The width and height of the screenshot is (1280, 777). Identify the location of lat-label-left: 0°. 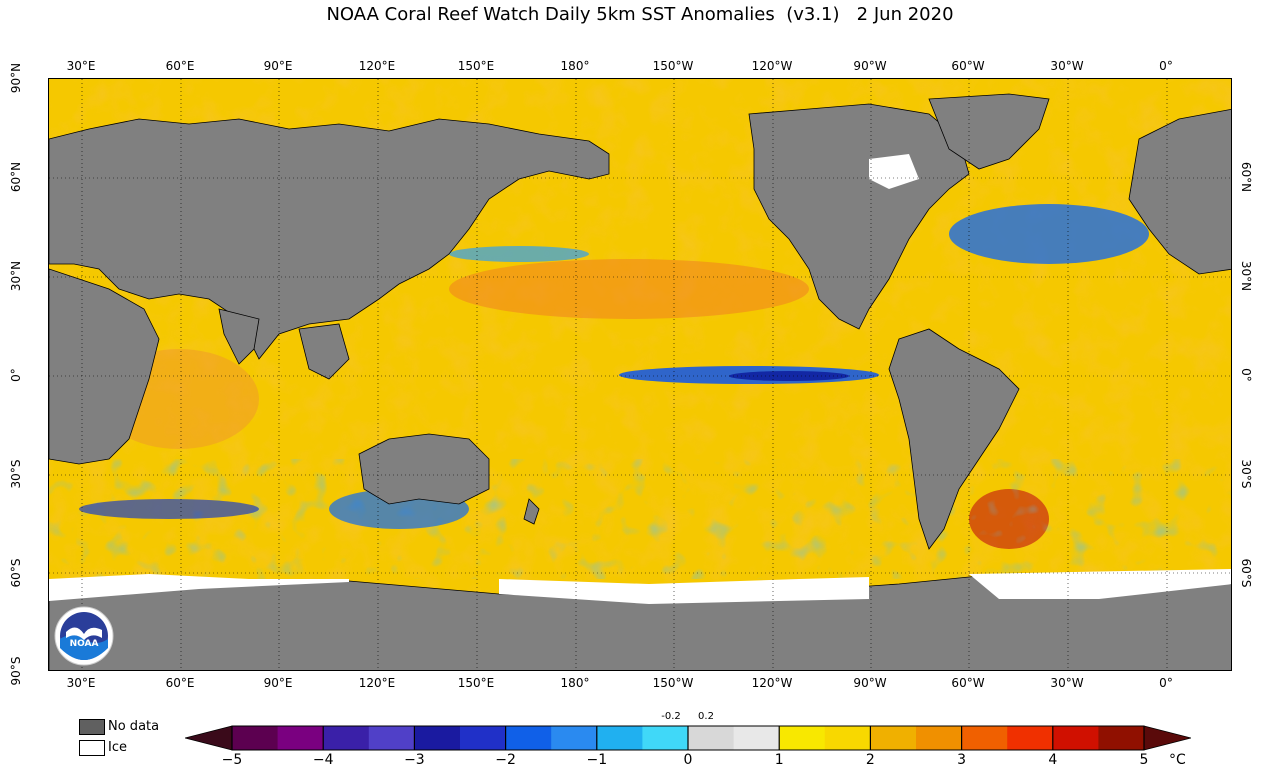
(16, 375).